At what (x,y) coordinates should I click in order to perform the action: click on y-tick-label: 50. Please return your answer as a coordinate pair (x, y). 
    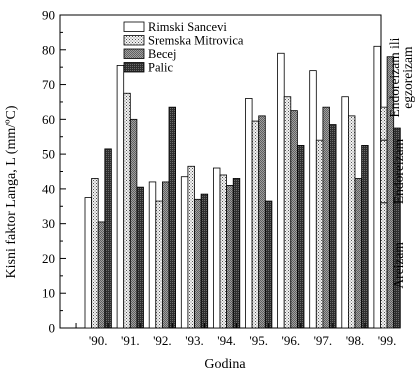
    Looking at the image, I should click on (48, 154).